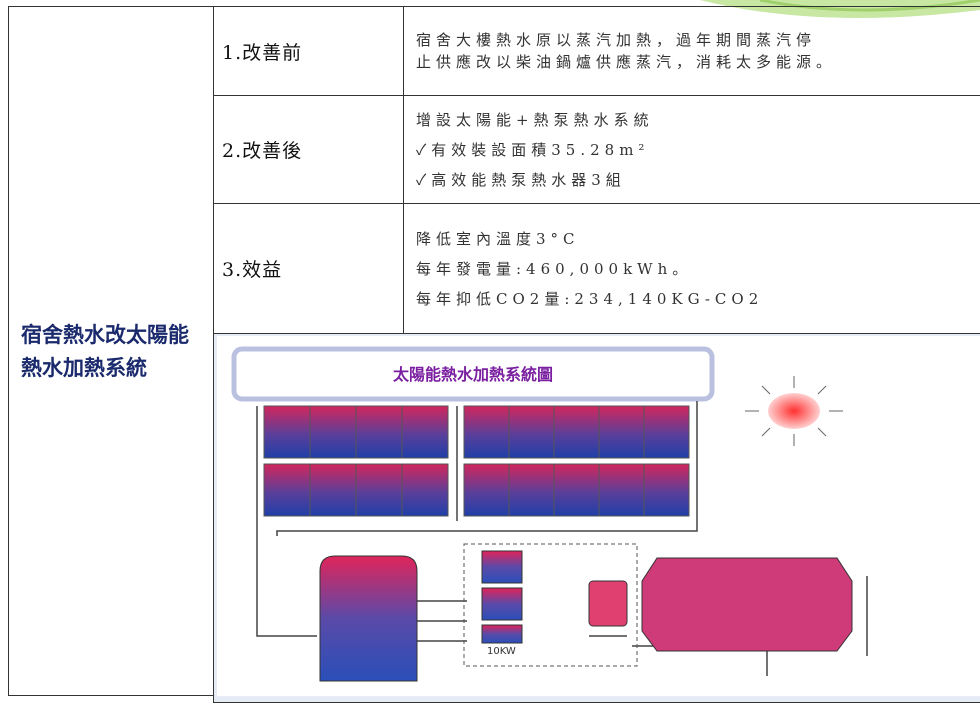 The height and width of the screenshot is (703, 980). What do you see at coordinates (554, 268) in the screenshot?
I see `content-line: 每年發電量:460,000kWh。` at bounding box center [554, 268].